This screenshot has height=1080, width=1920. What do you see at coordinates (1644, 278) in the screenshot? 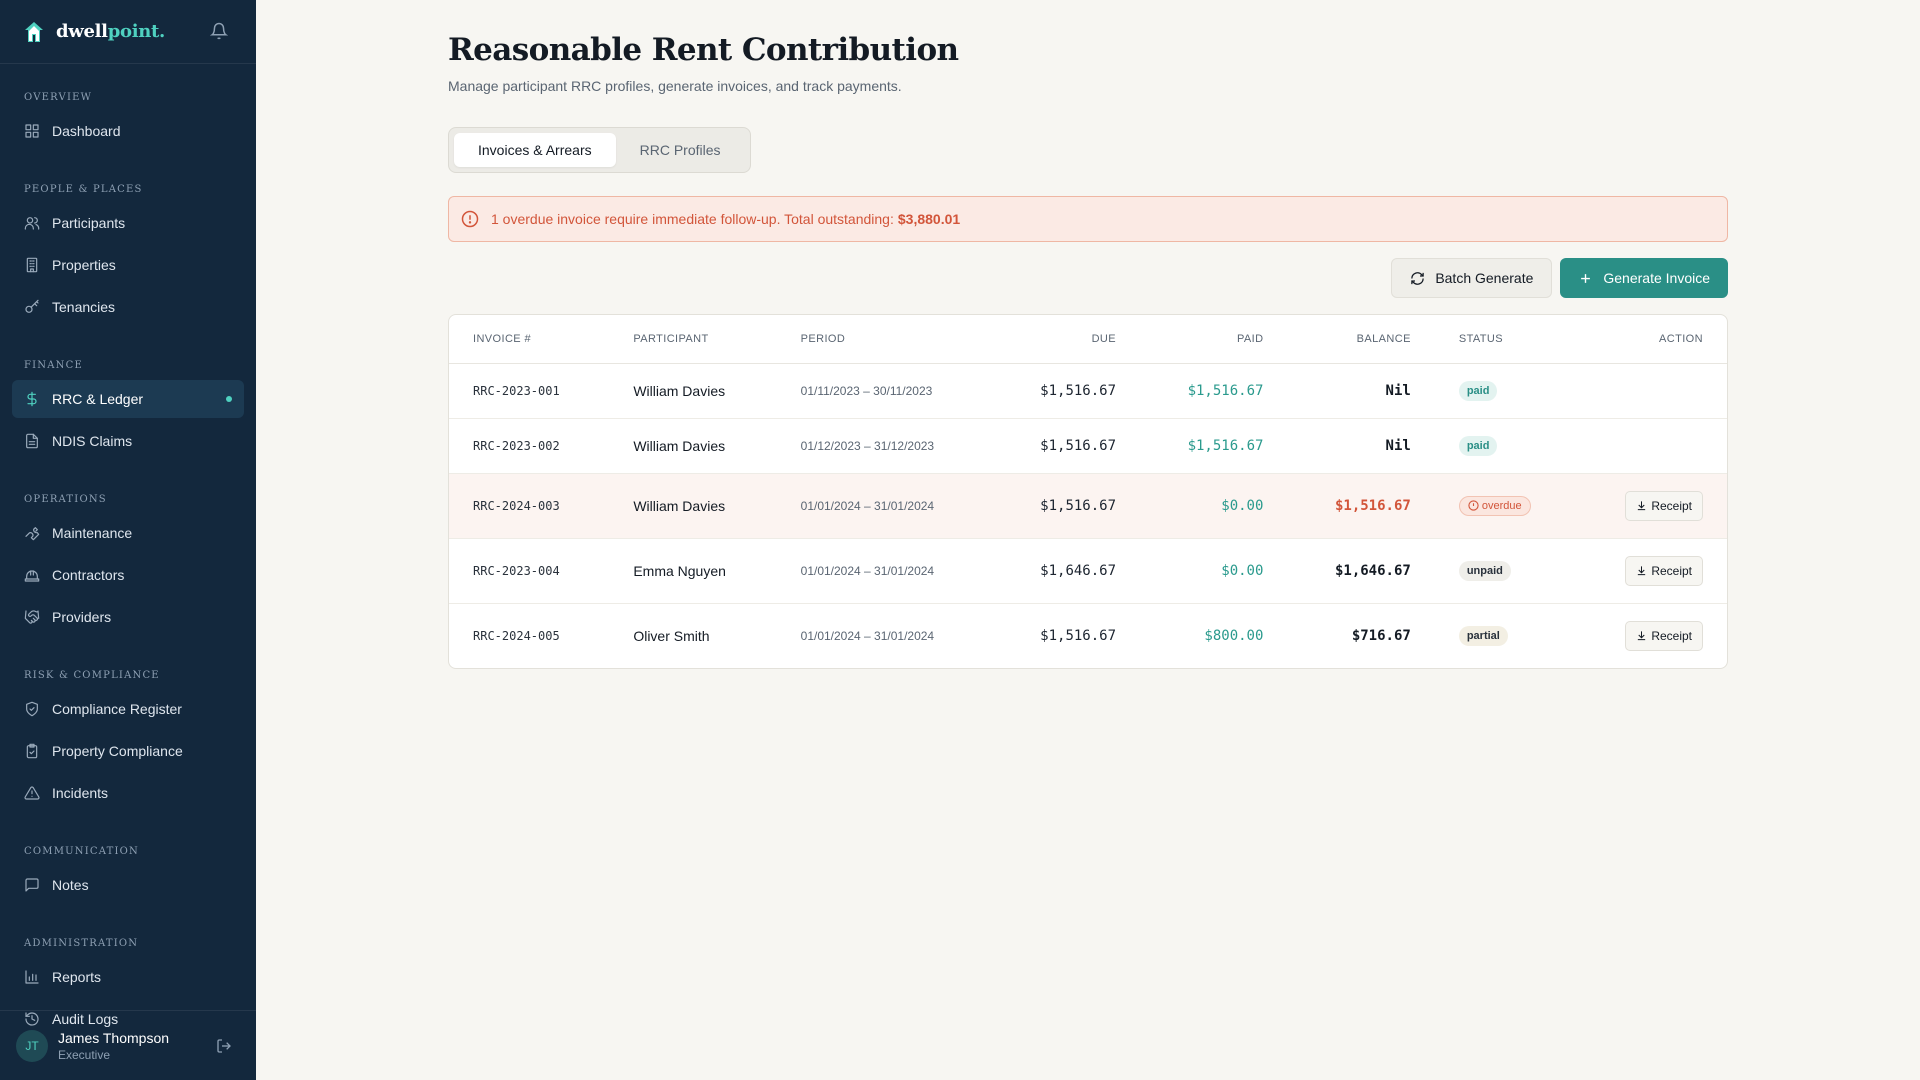
I see `generate-invoice-button: Generate Invoice` at bounding box center [1644, 278].